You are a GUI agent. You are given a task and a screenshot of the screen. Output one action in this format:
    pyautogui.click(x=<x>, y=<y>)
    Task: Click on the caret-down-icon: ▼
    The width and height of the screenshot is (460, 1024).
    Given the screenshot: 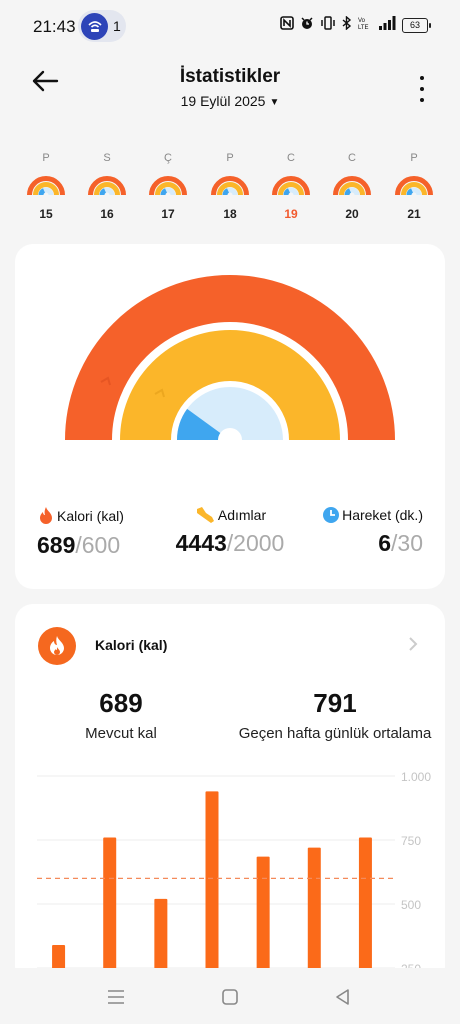 What is the action you would take?
    pyautogui.click(x=274, y=102)
    